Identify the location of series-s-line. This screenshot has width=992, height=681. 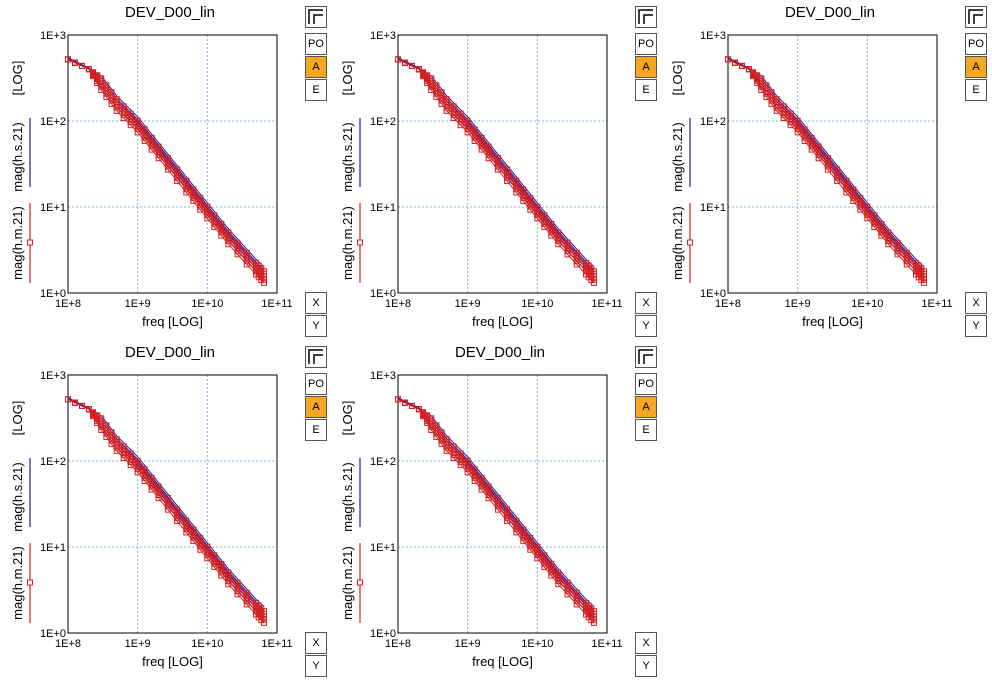
(826, 162).